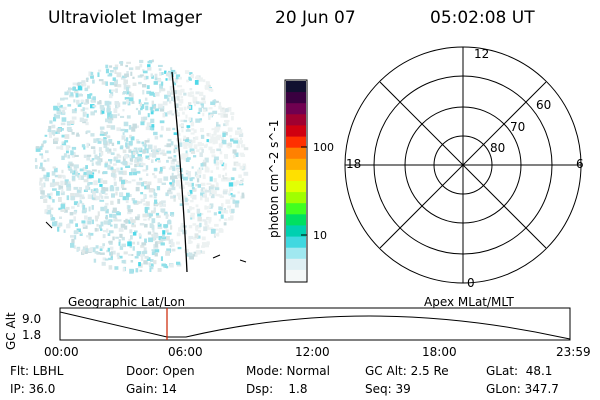  I want to click on colorbar-unit-label: photon cm^-2 s^-1, so click(274, 178).